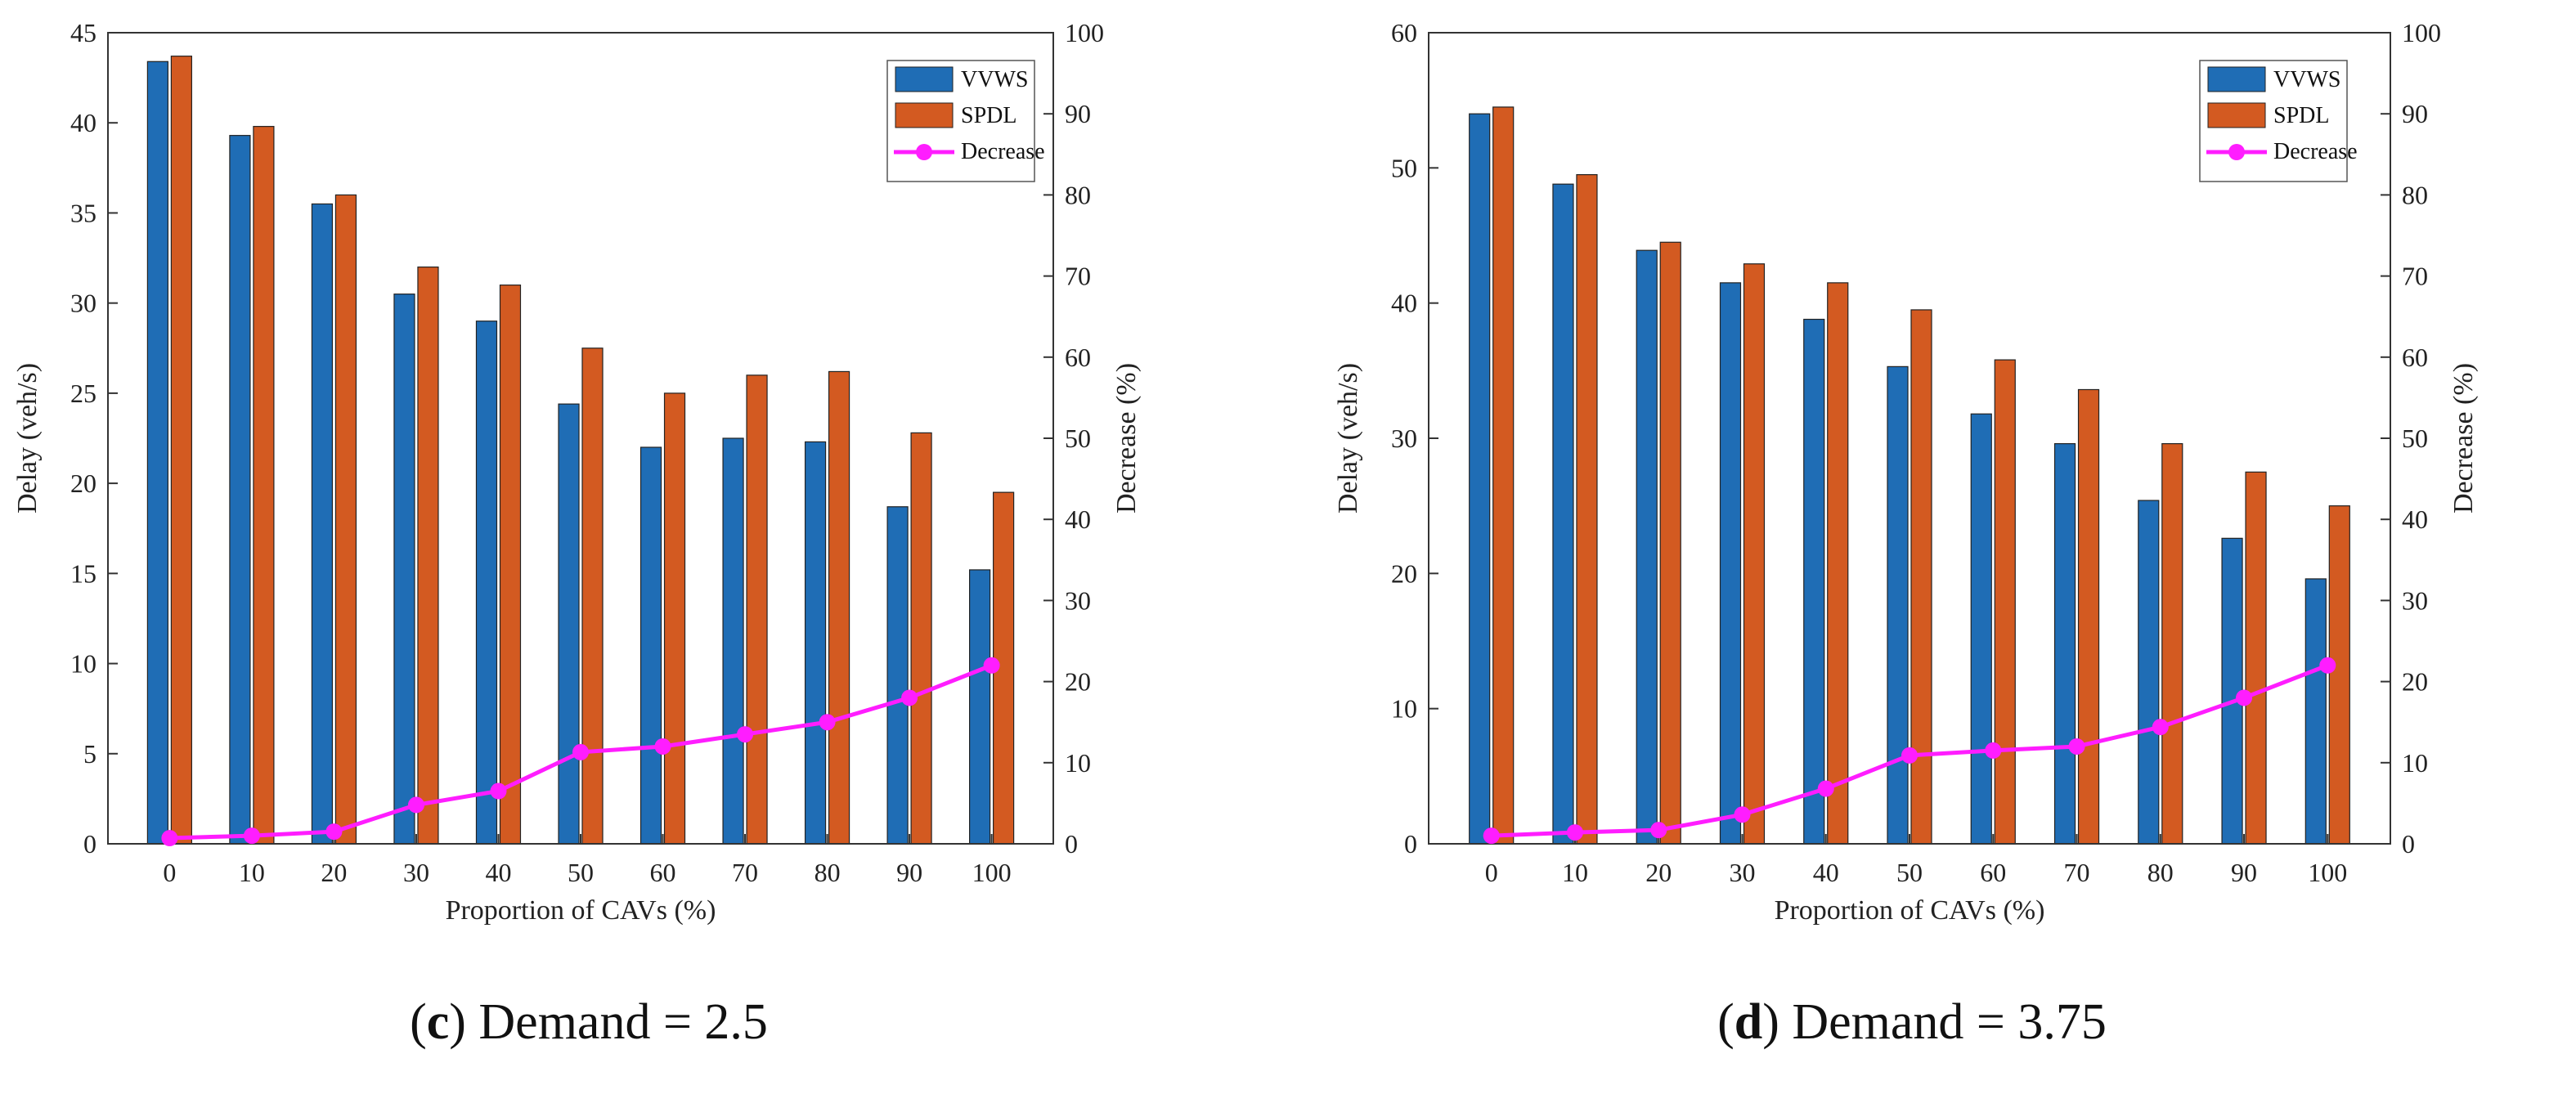 This screenshot has height=1103, width=2576. I want to click on legend-swatch-marker-decrease, so click(924, 152).